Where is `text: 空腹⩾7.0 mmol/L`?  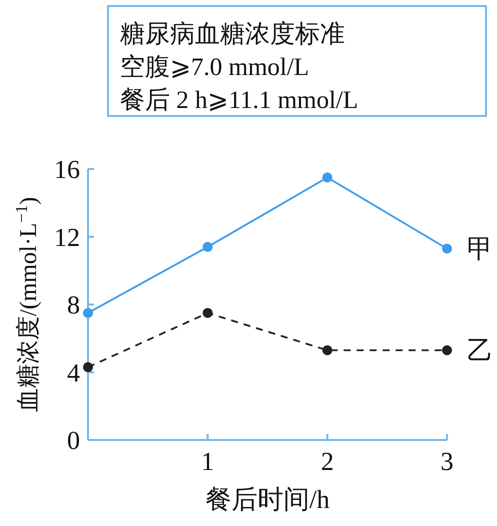 text: 空腹⩾7.0 mmol/L is located at coordinates (215, 67).